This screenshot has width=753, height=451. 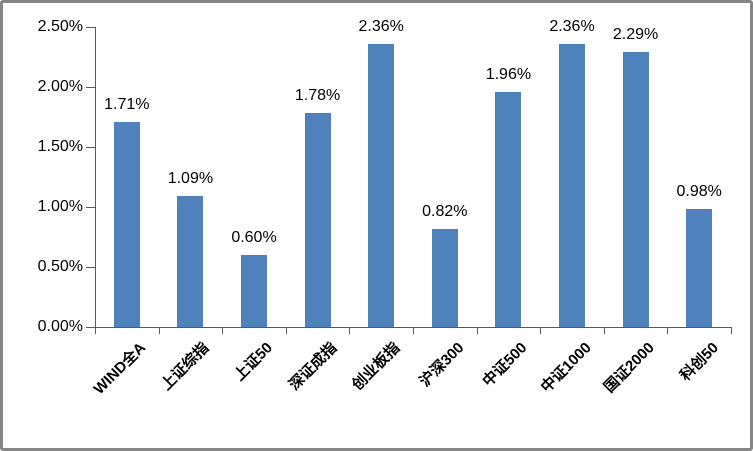 I want to click on y-axis-tick-label: 2.50%, so click(x=60, y=26).